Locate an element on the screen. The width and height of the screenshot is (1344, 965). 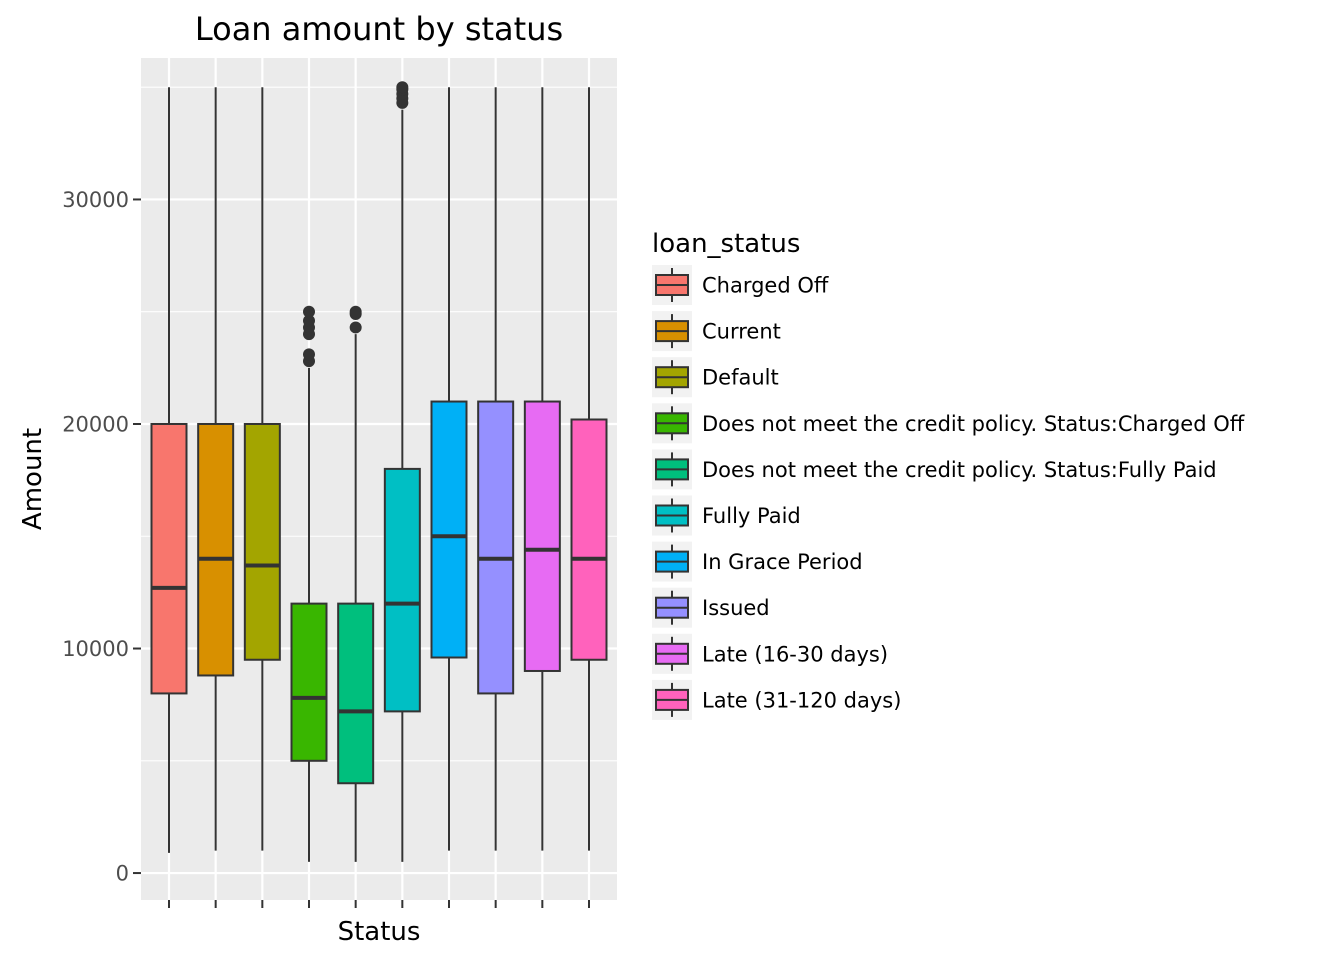
legend-label: Current is located at coordinates (741, 332).